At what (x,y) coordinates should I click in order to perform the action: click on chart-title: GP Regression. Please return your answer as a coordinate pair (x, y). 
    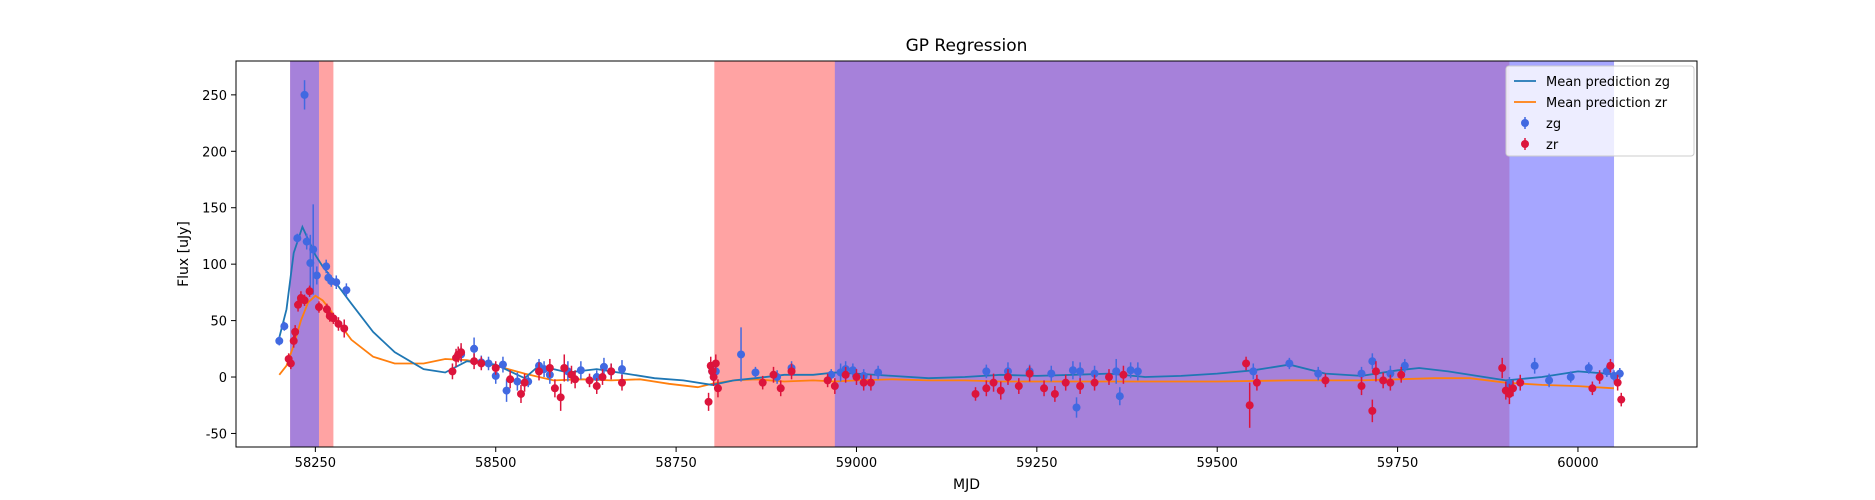
    Looking at the image, I should click on (967, 46).